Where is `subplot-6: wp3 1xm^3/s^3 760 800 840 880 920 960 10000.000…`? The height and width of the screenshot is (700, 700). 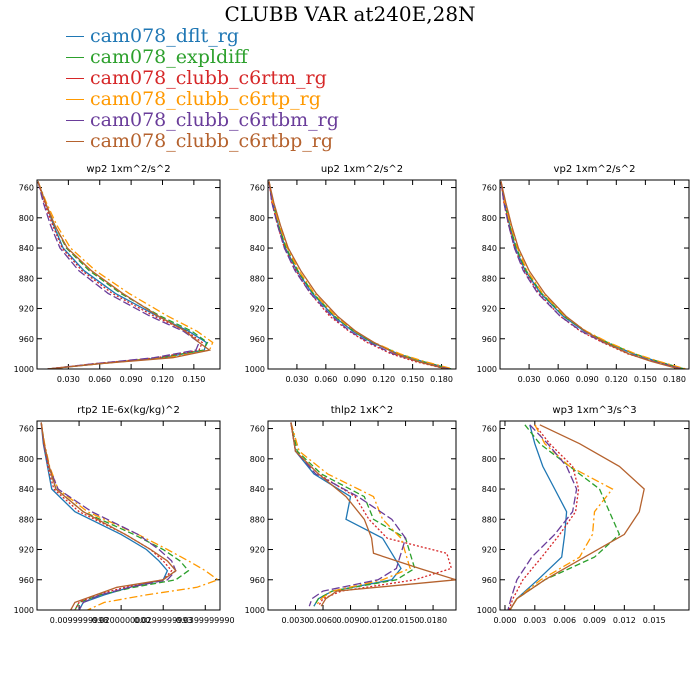 subplot-6: wp3 1xm^3/s^3 760 800 840 880 920 960 10000.000… is located at coordinates (583, 515).